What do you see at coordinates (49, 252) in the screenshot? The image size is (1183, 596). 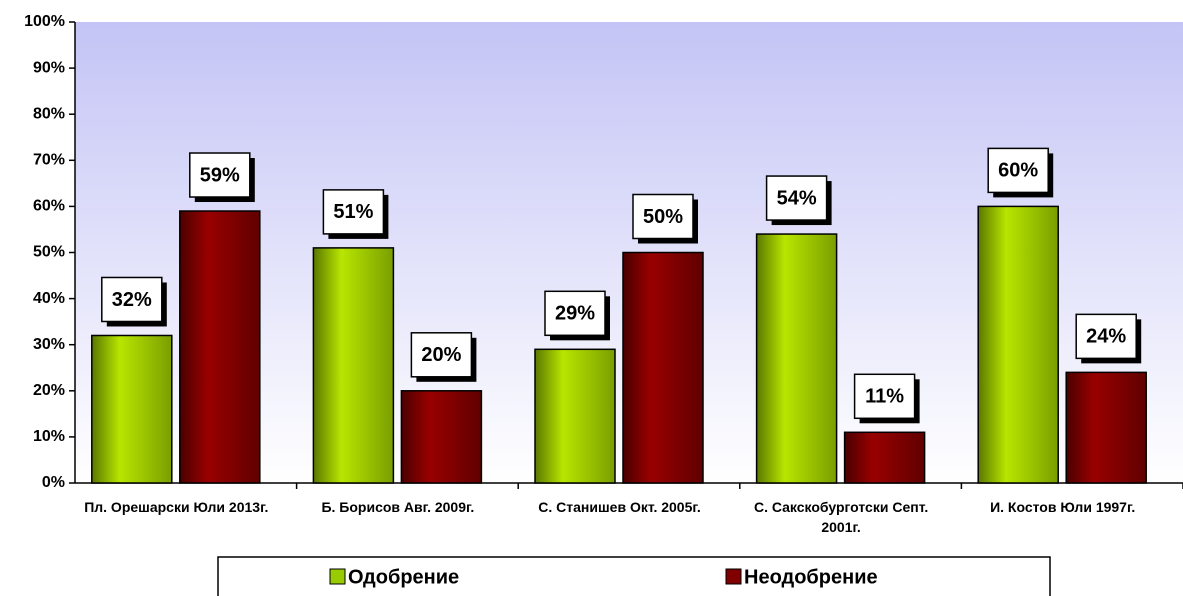 I see `y-tick-label: 50%` at bounding box center [49, 252].